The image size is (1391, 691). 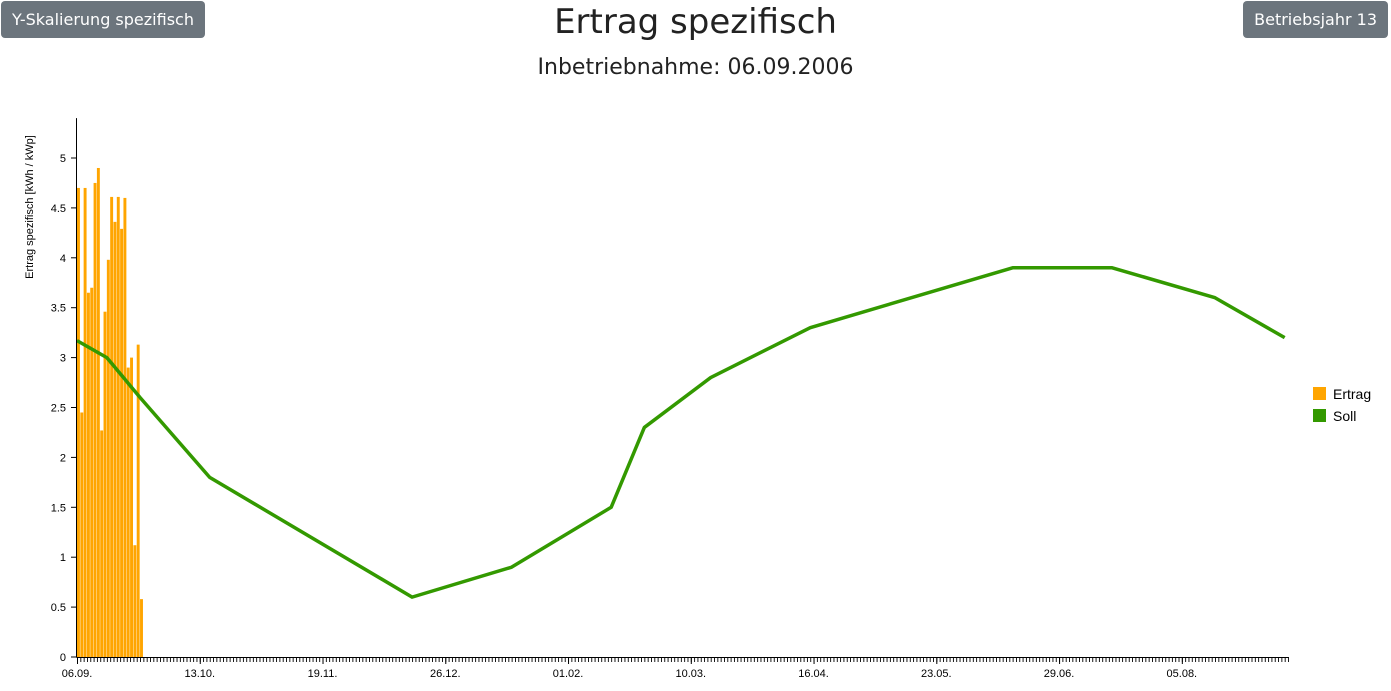 What do you see at coordinates (58, 608) in the screenshot?
I see `y-tick-label: 0.5` at bounding box center [58, 608].